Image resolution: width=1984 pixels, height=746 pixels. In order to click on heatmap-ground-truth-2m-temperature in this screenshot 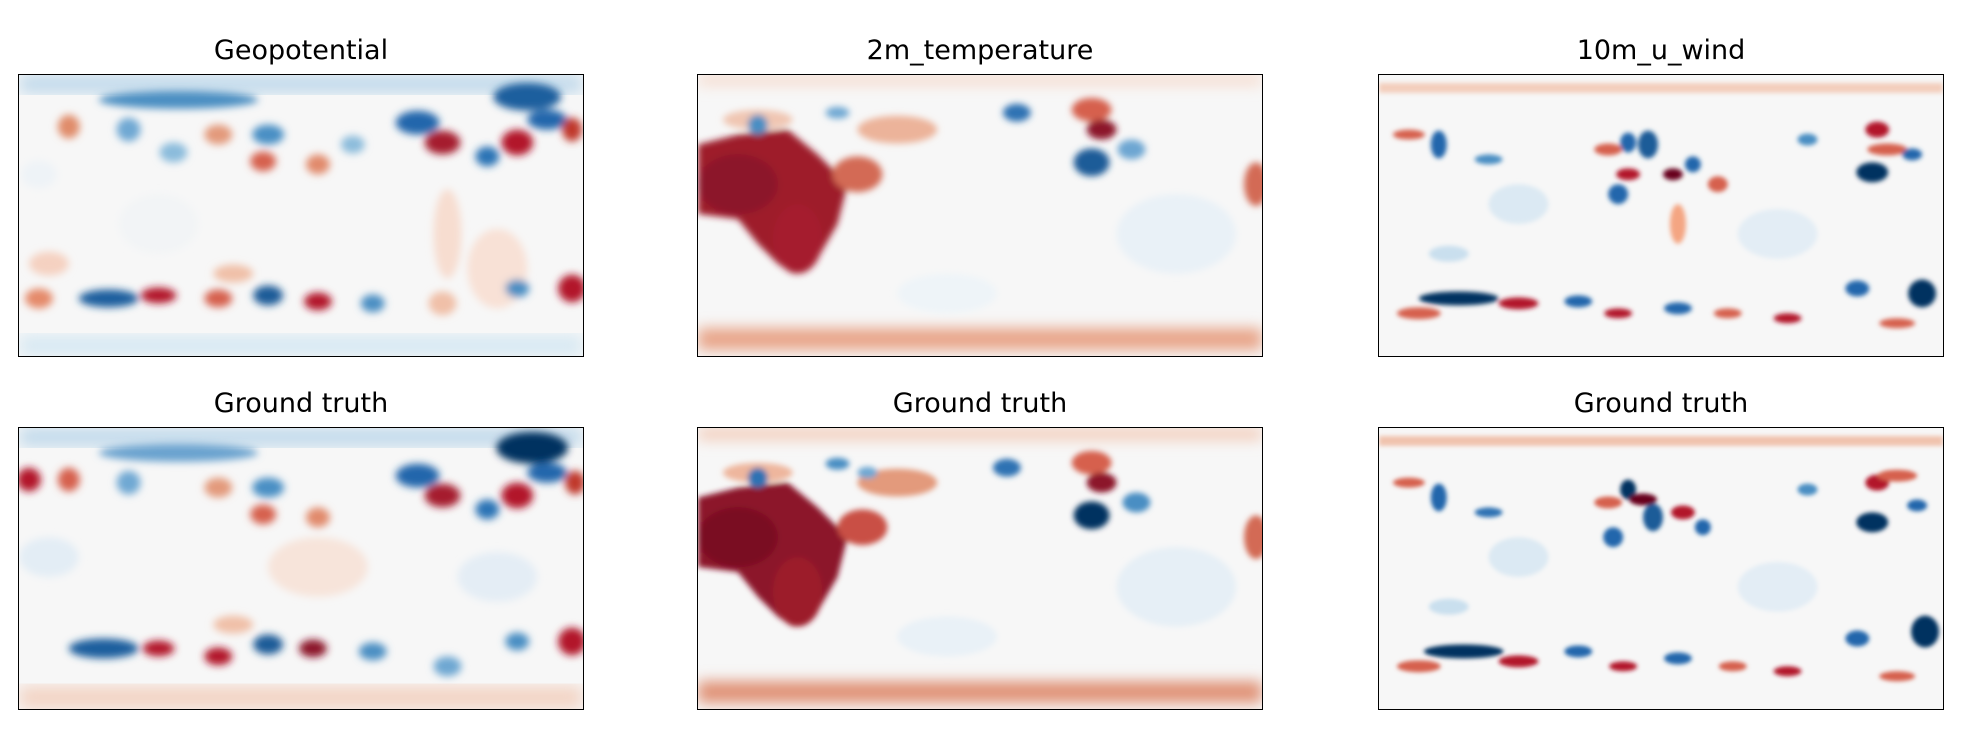, I will do `click(980, 568)`.